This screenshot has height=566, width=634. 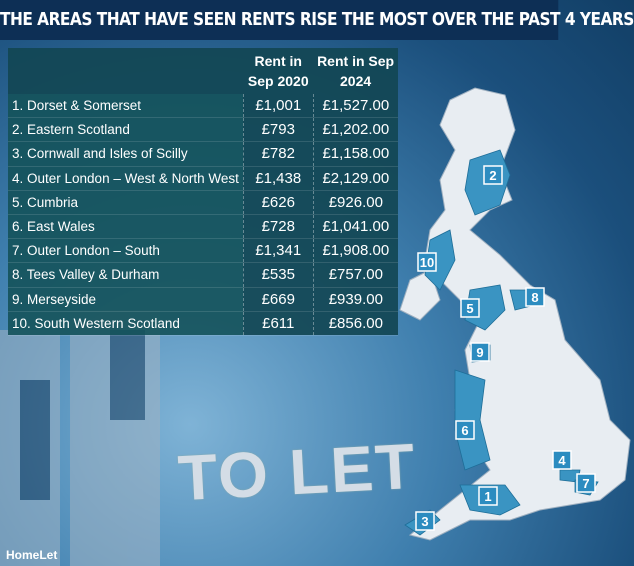 What do you see at coordinates (297, 472) in the screenshot?
I see `to-let-sign: TO LET` at bounding box center [297, 472].